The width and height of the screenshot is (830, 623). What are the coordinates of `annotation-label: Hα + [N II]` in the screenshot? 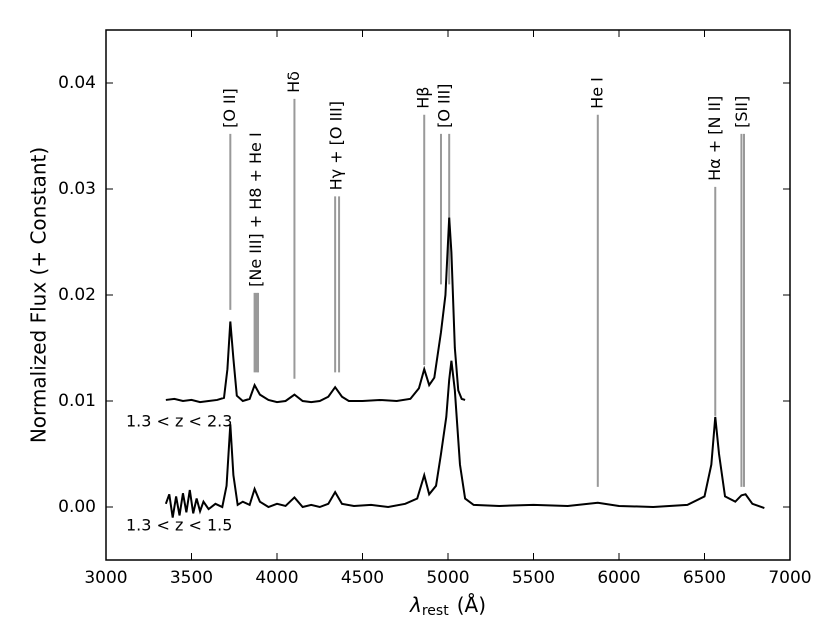 It's located at (714, 138).